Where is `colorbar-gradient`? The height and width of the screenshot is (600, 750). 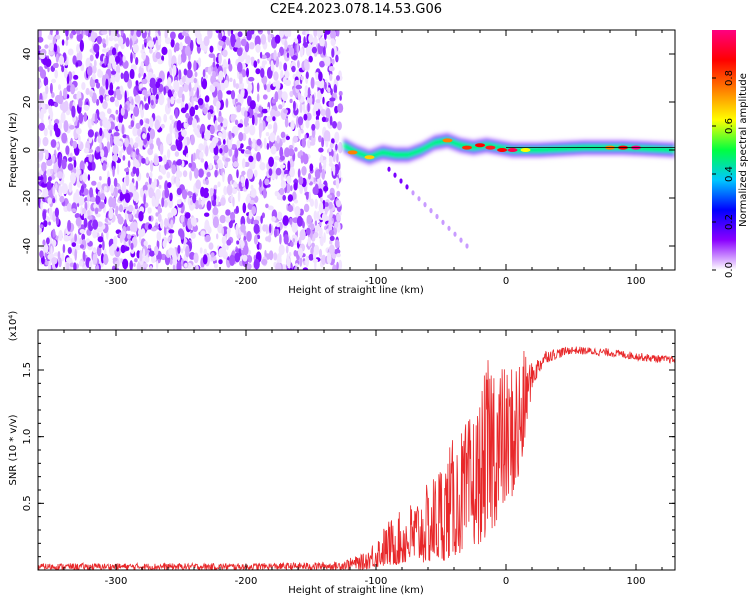
colorbar-gradient is located at coordinates (724, 150).